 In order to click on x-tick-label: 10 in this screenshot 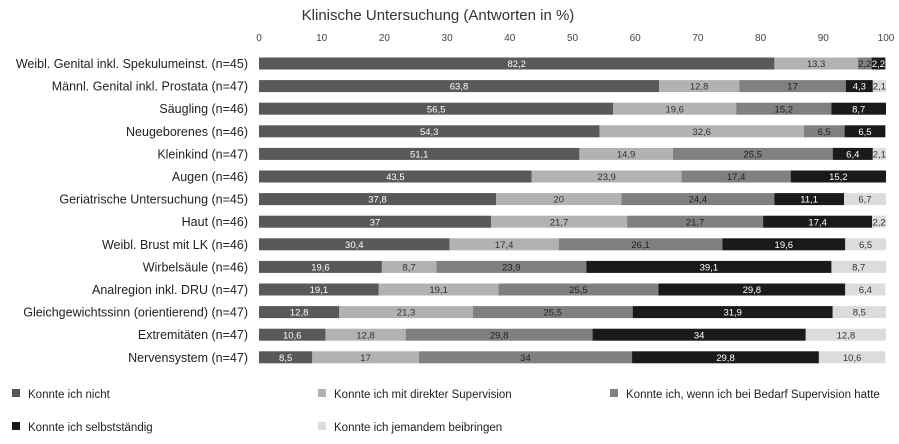, I will do `click(322, 38)`.